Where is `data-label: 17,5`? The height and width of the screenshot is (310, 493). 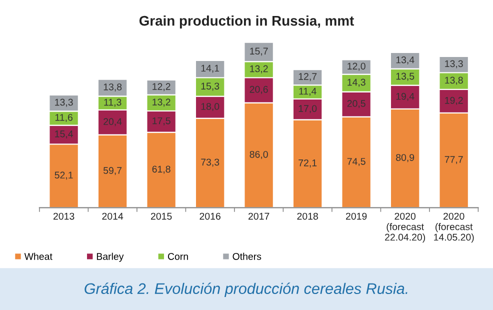 data-label: 17,5 is located at coordinates (161, 121).